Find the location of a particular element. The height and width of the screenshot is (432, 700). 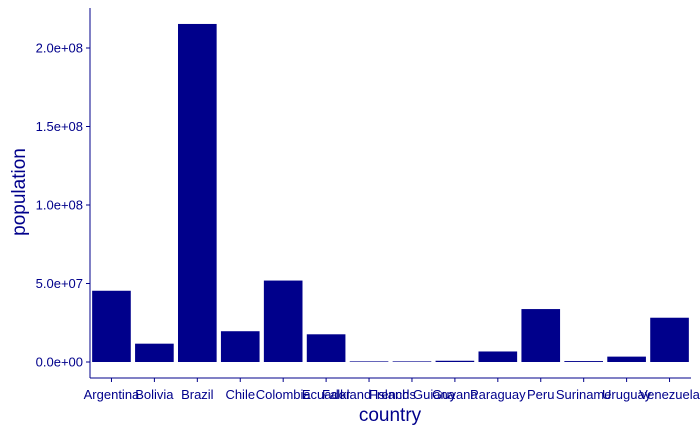

y-tick-label: 2.0e+08 is located at coordinates (59, 48).